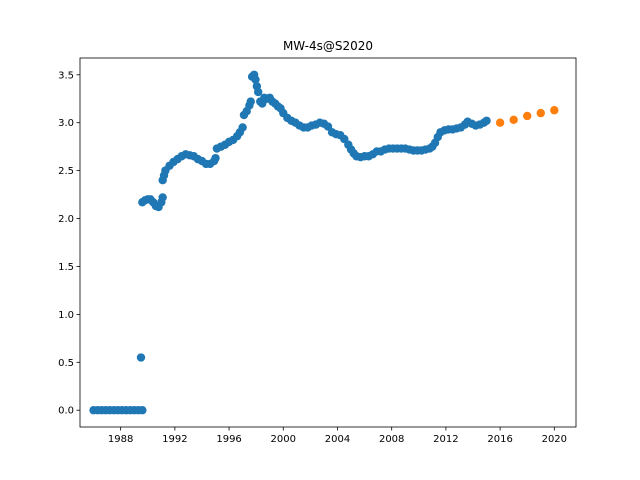 This screenshot has width=640, height=480. Describe the element at coordinates (391, 439) in the screenshot. I see `x-tick-label: 2008` at that location.